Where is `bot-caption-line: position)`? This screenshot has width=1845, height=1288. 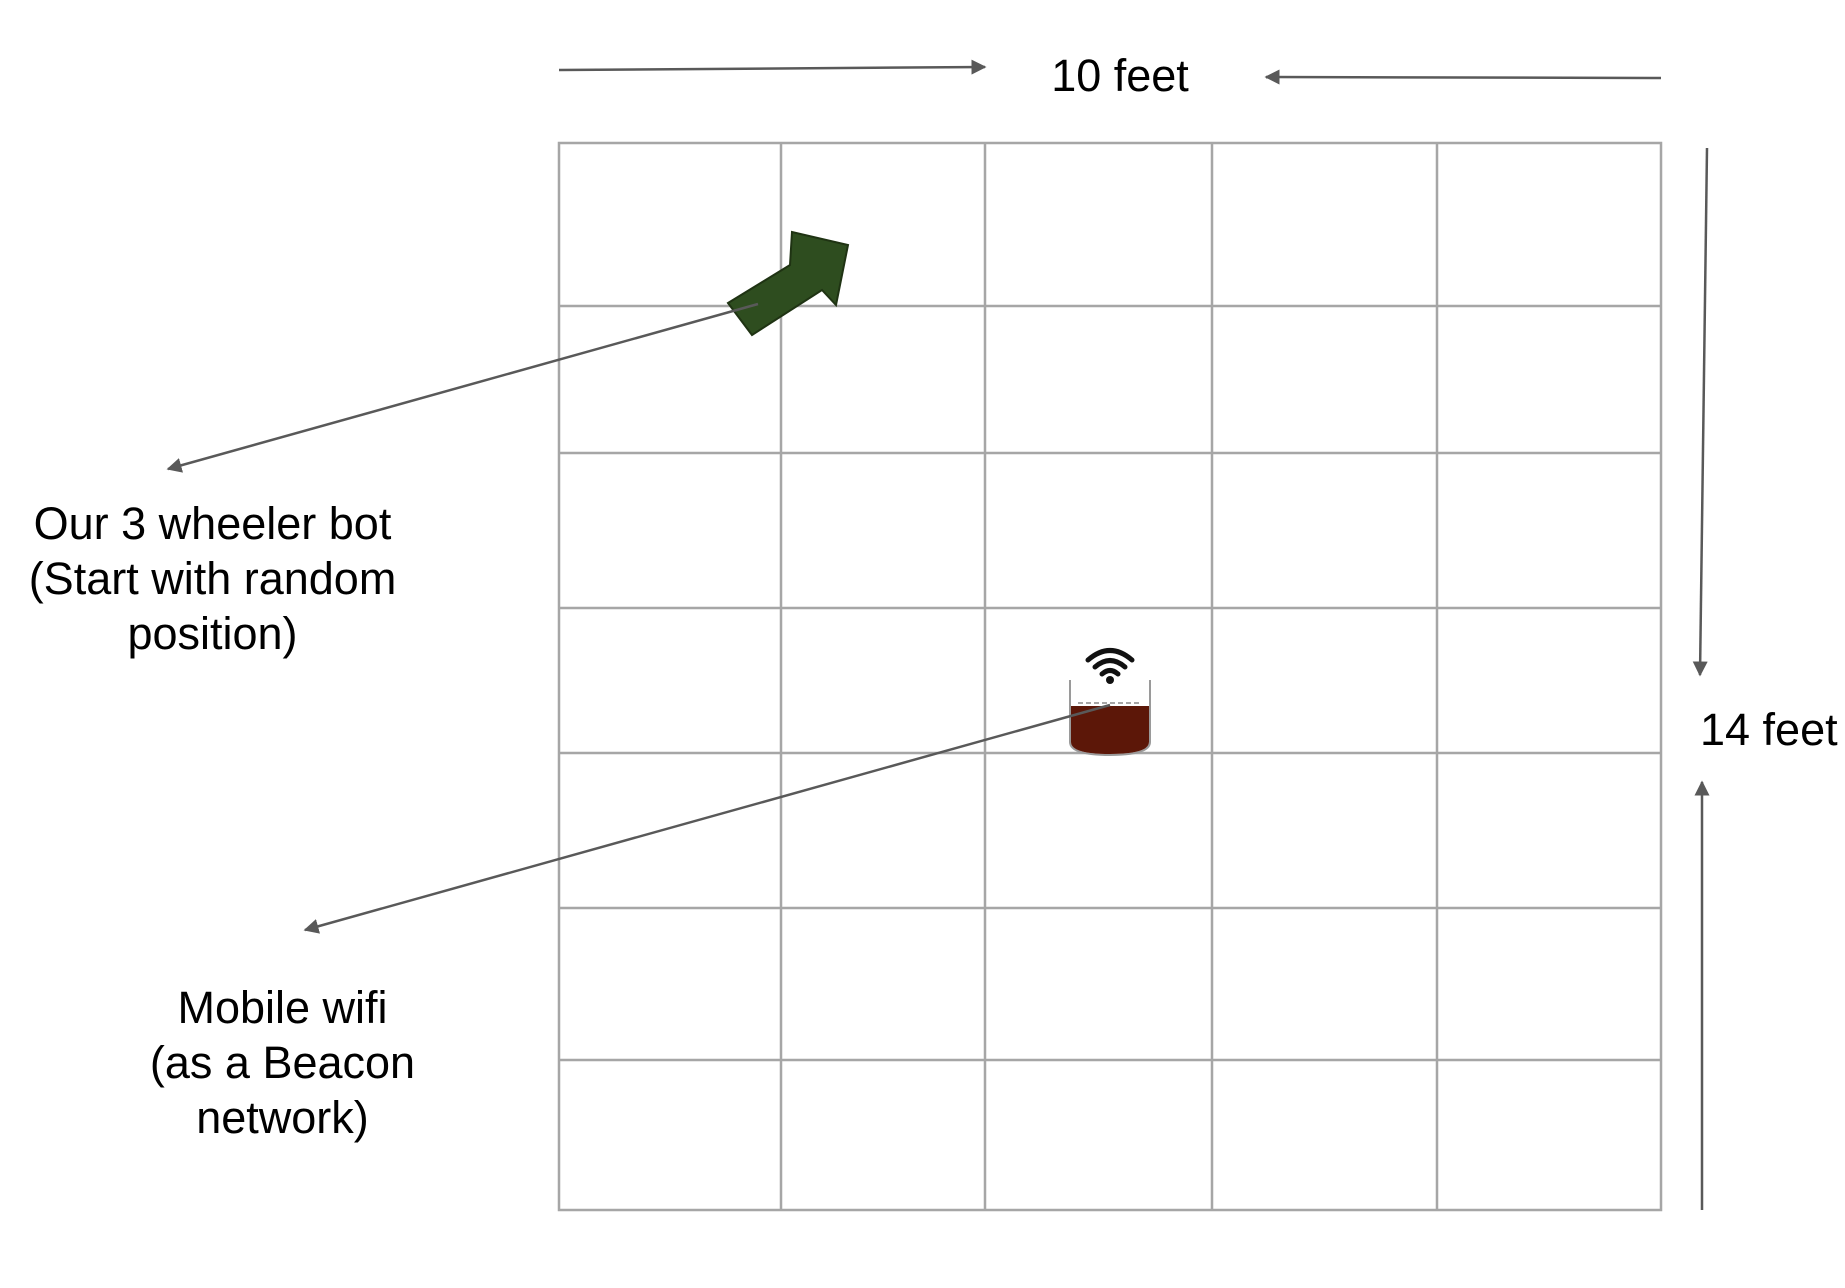 bot-caption-line: position) is located at coordinates (212, 633).